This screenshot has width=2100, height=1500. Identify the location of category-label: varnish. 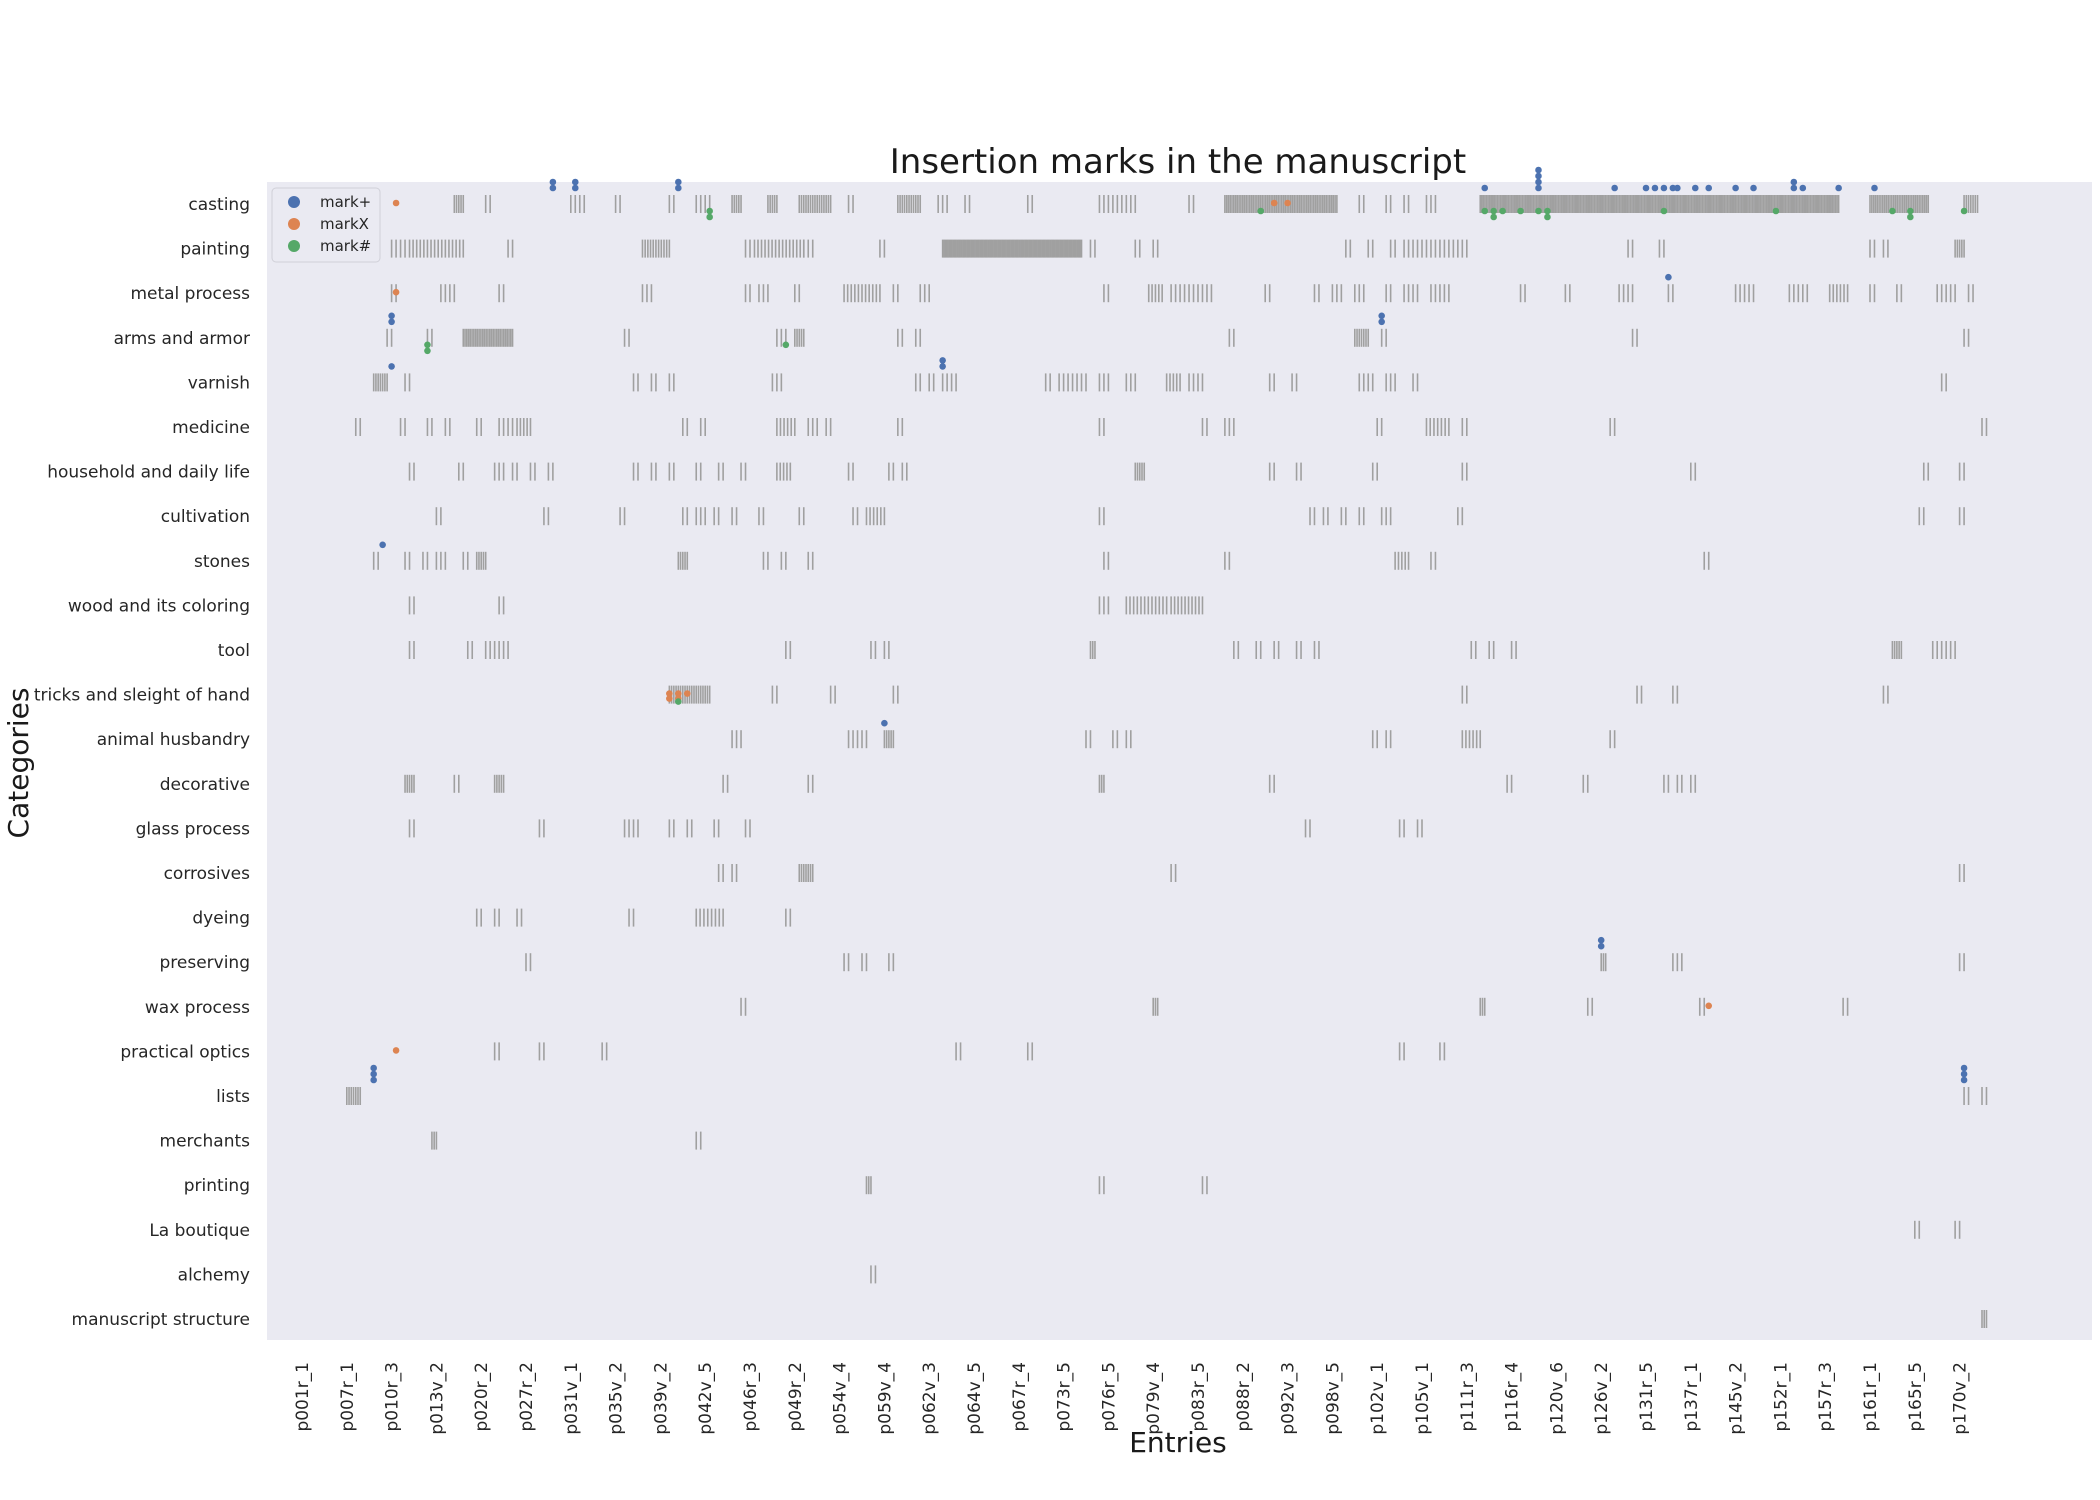
(219, 383).